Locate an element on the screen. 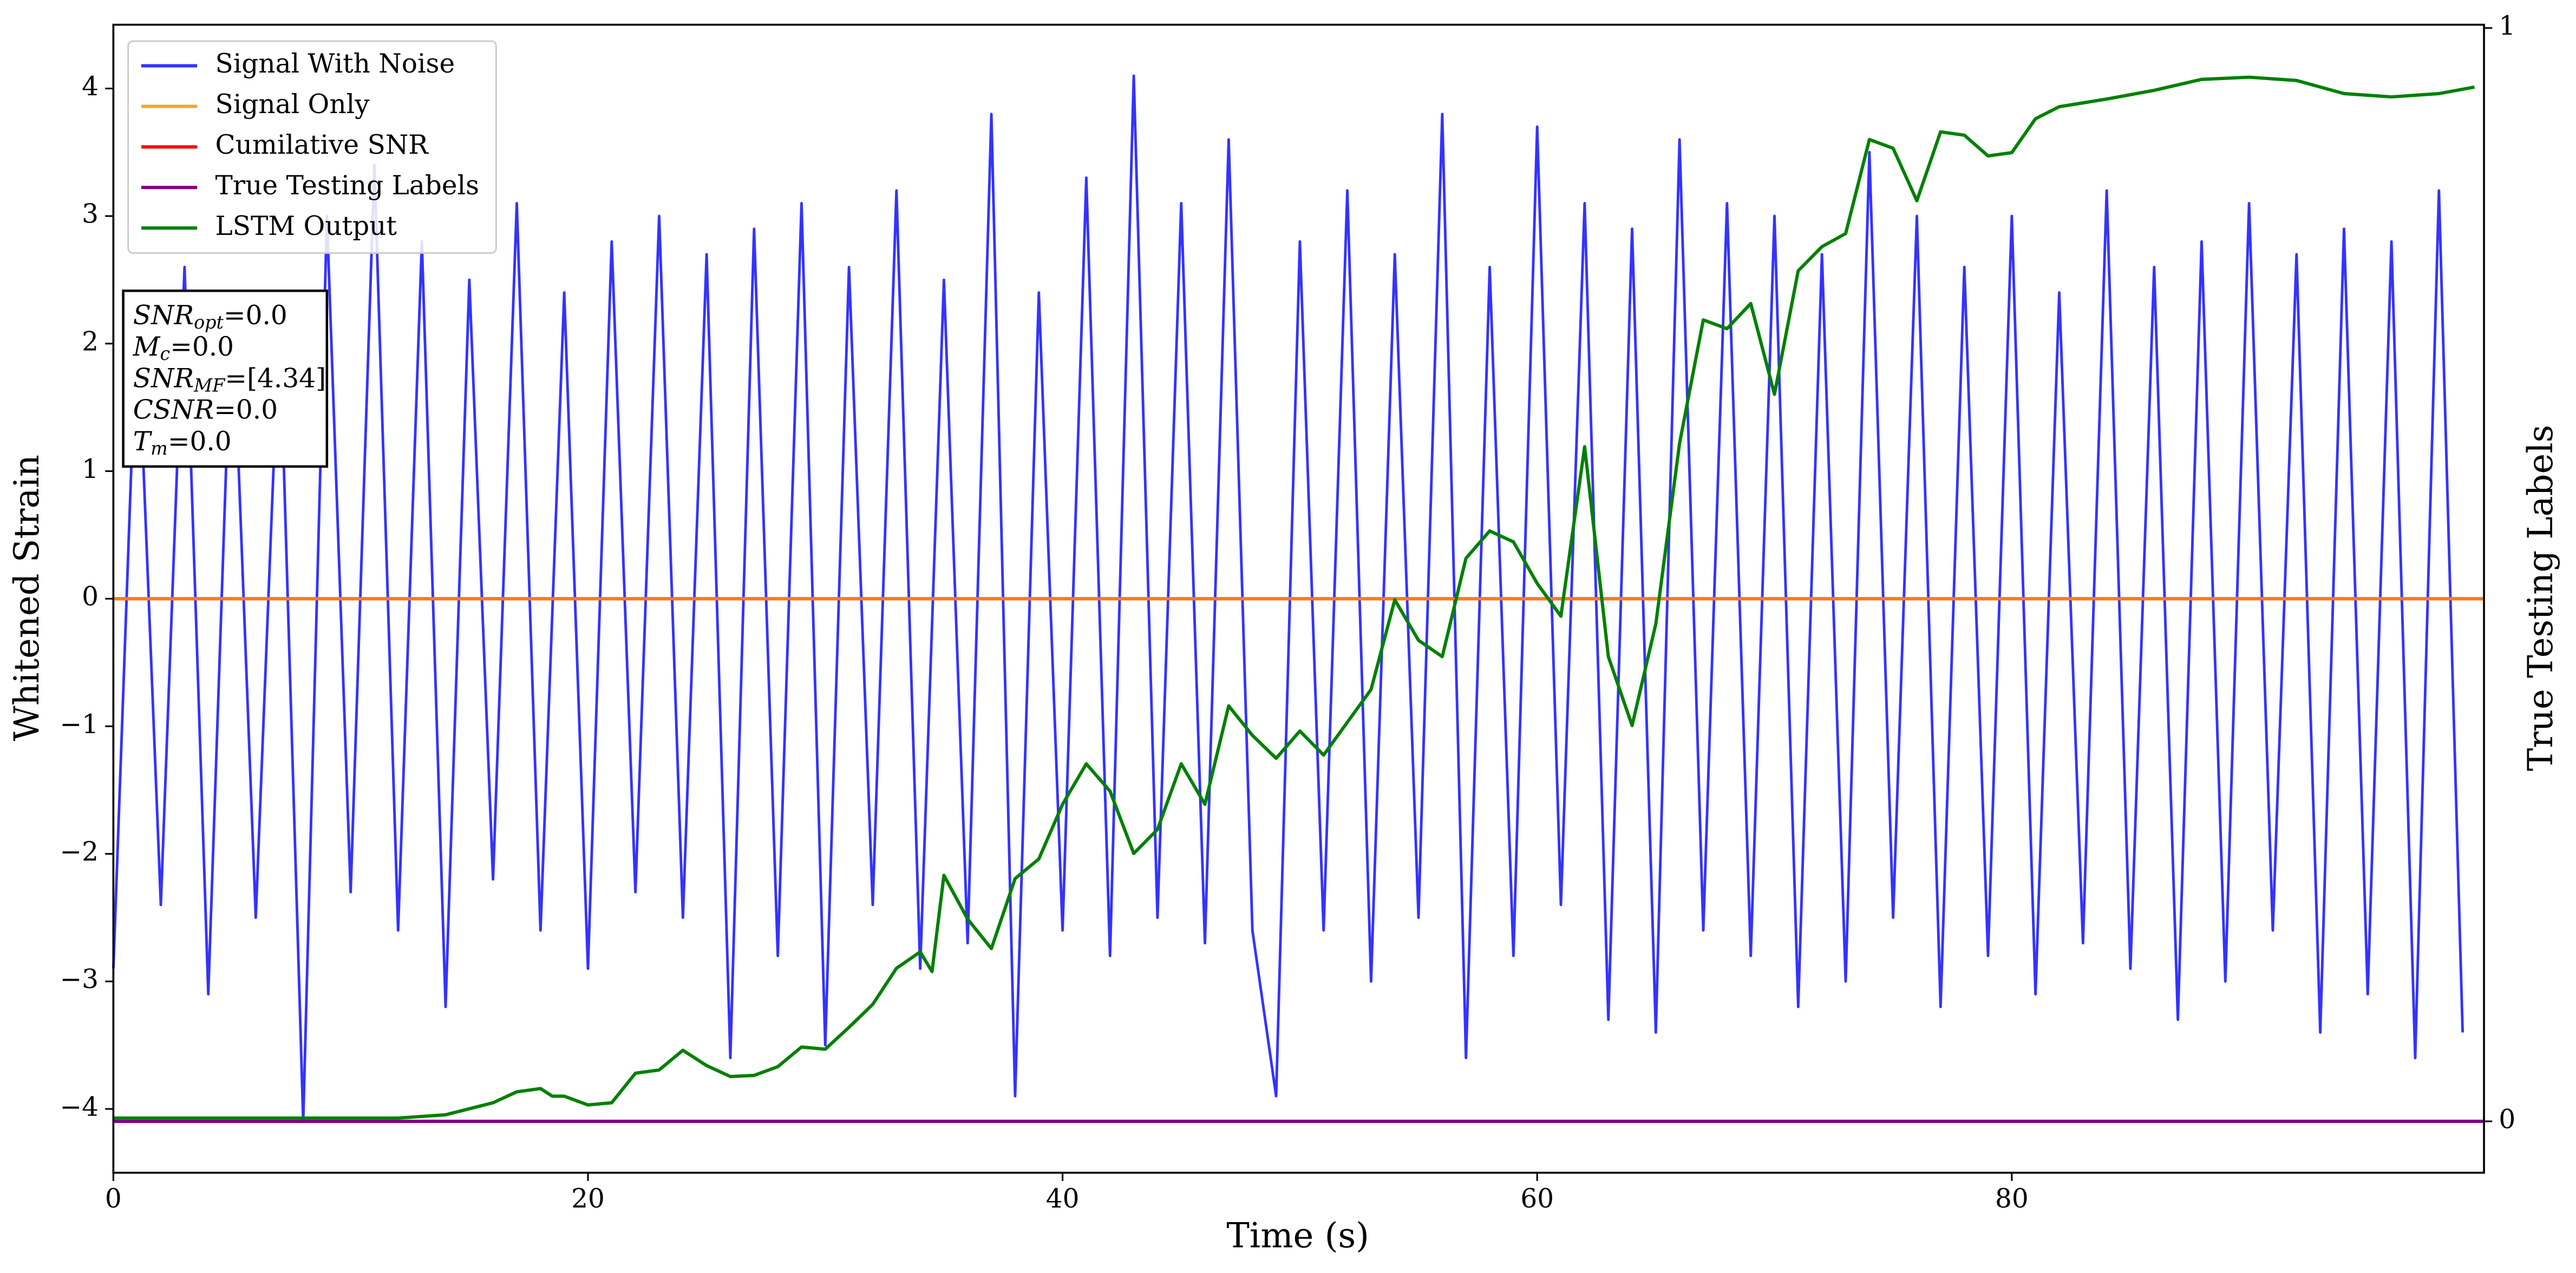 This screenshot has height=1273, width=2576. y-tick-label: −1 is located at coordinates (79, 724).